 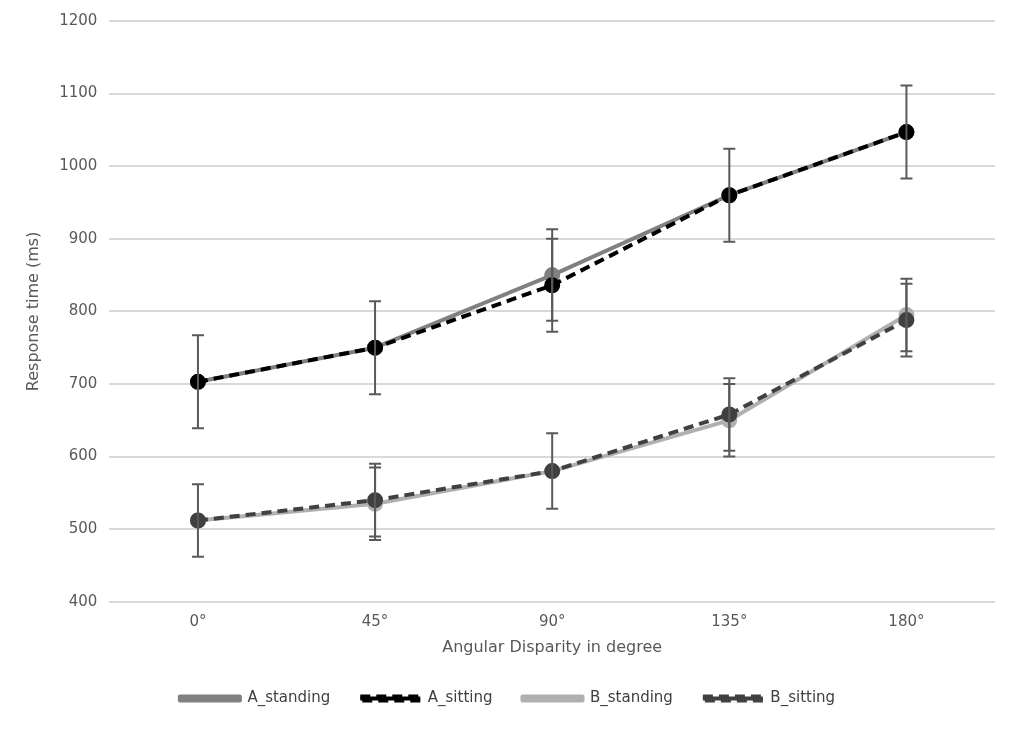 I want to click on legend-label: B_sitting, so click(x=803, y=698).